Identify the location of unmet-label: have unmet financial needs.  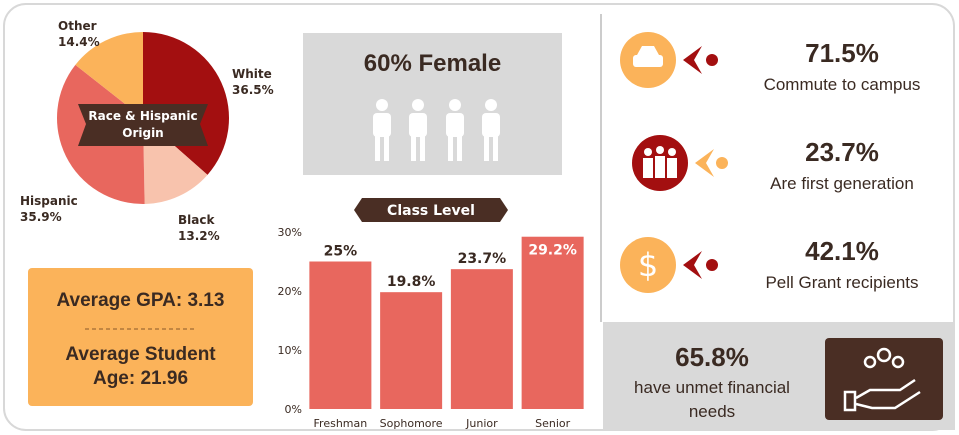
(712, 399).